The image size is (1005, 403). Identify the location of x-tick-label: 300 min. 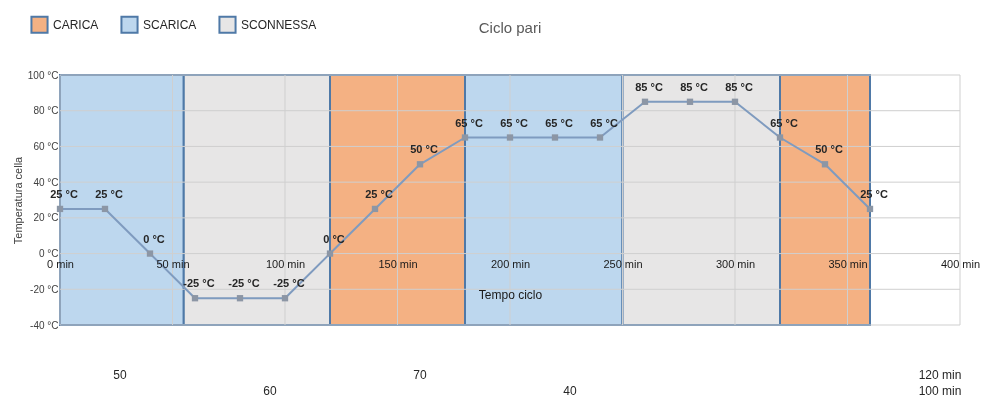
(735, 264).